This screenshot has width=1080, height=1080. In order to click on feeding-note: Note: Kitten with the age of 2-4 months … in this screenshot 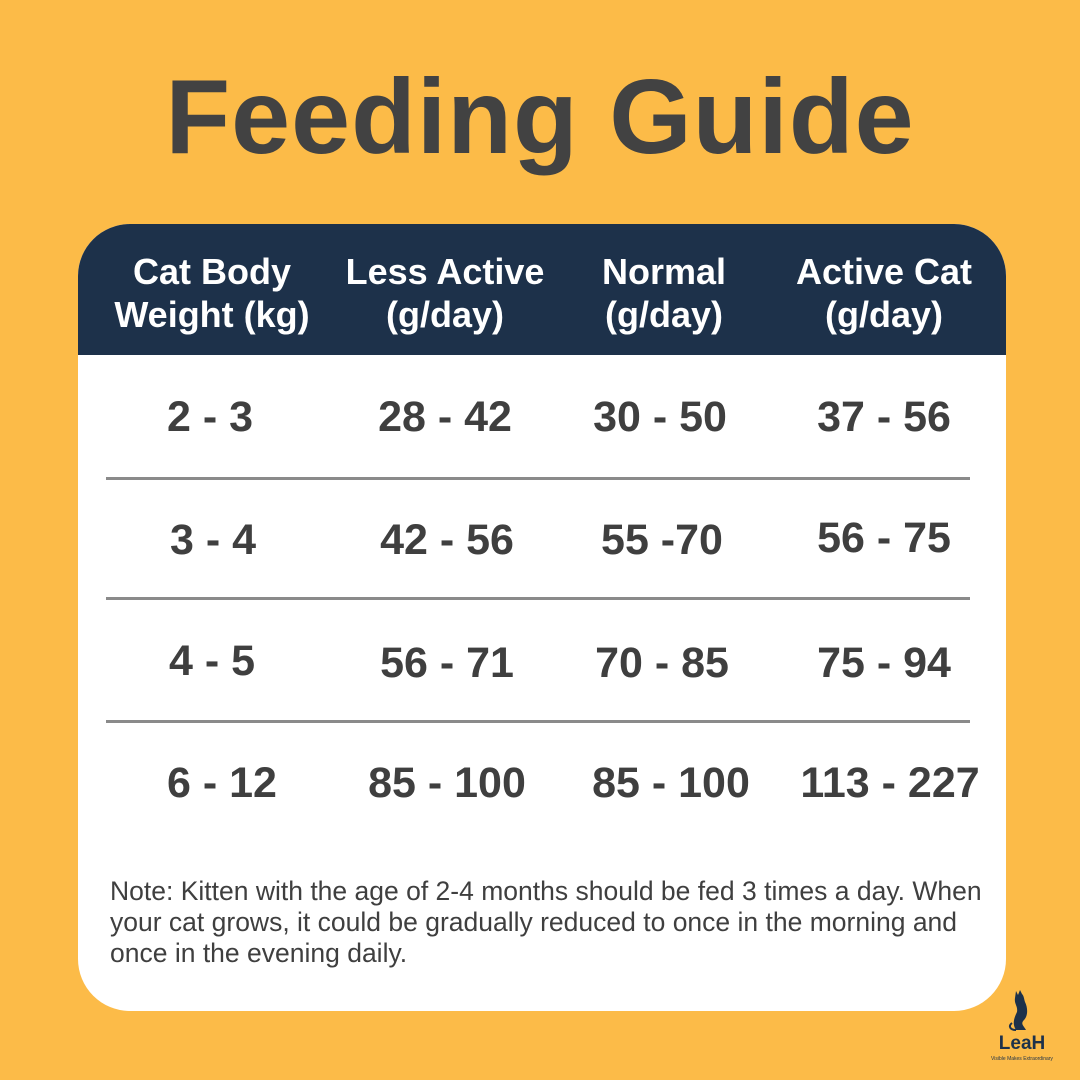, I will do `click(546, 922)`.